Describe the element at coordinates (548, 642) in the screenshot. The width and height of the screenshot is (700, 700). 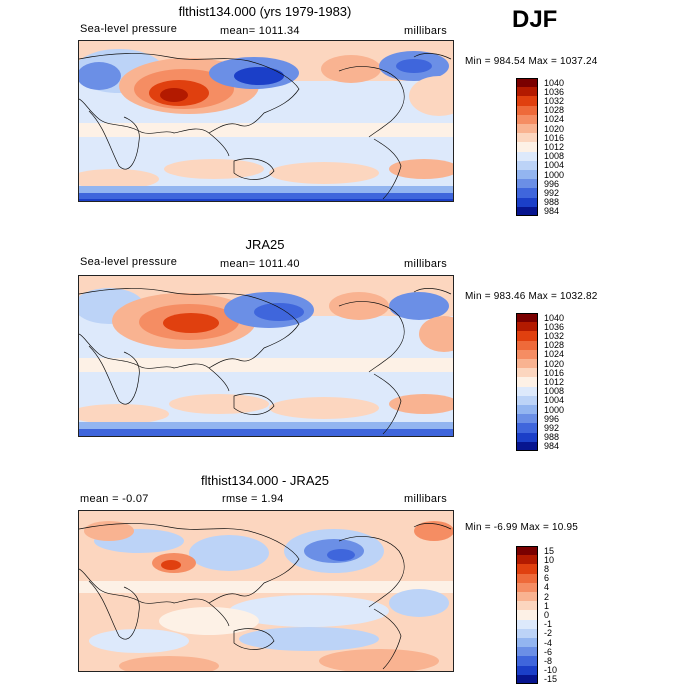
I see `colorbar-label: -4` at that location.